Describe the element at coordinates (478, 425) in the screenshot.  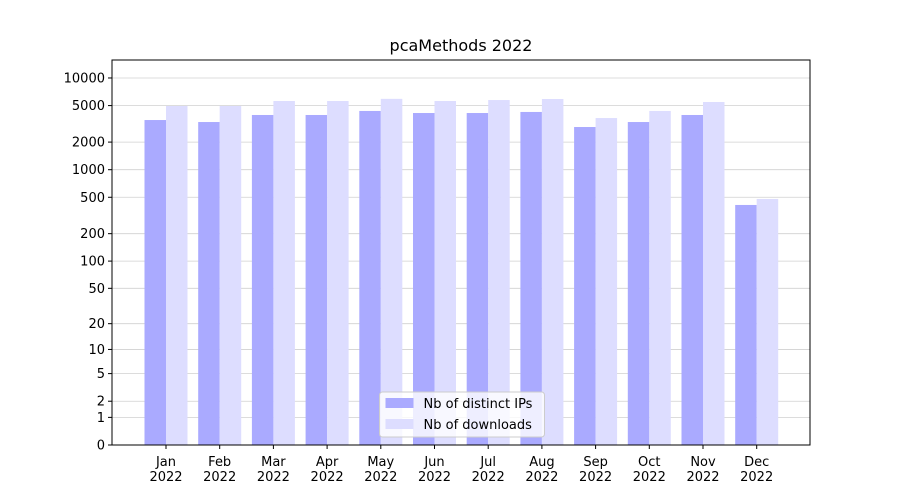
I see `legend-label: Nb of downloads` at that location.